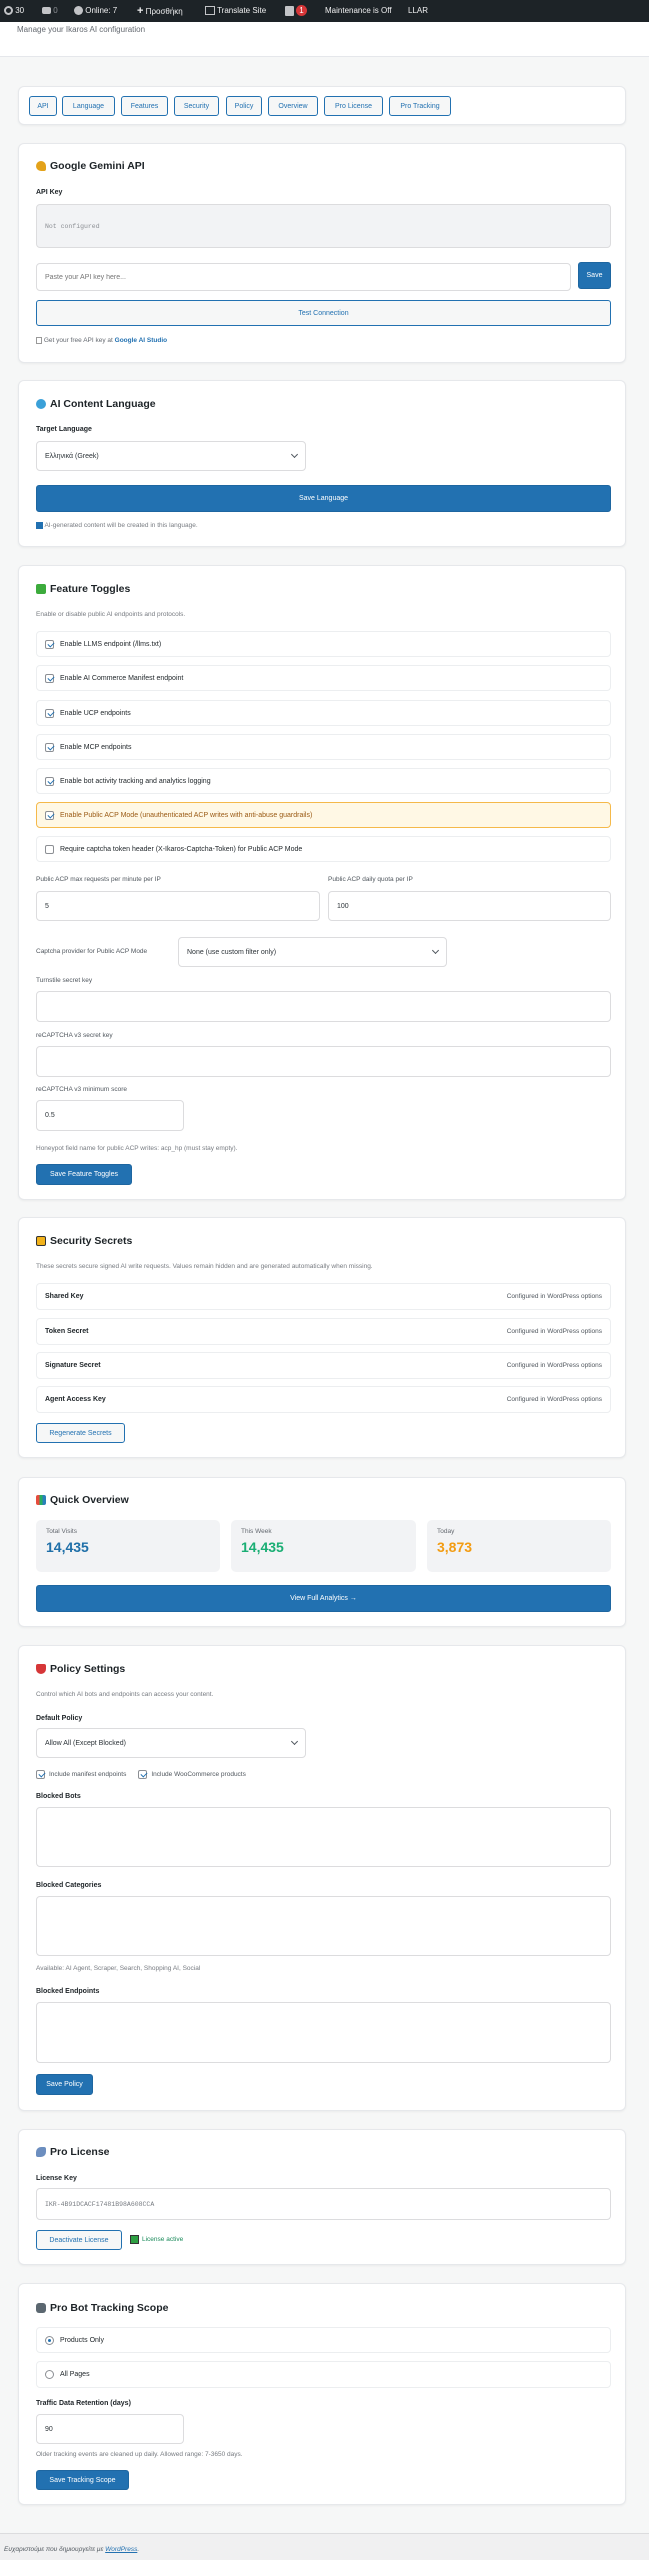 Image resolution: width=649 pixels, height=2560 pixels. I want to click on yoast-item: 1, so click(296, 11).